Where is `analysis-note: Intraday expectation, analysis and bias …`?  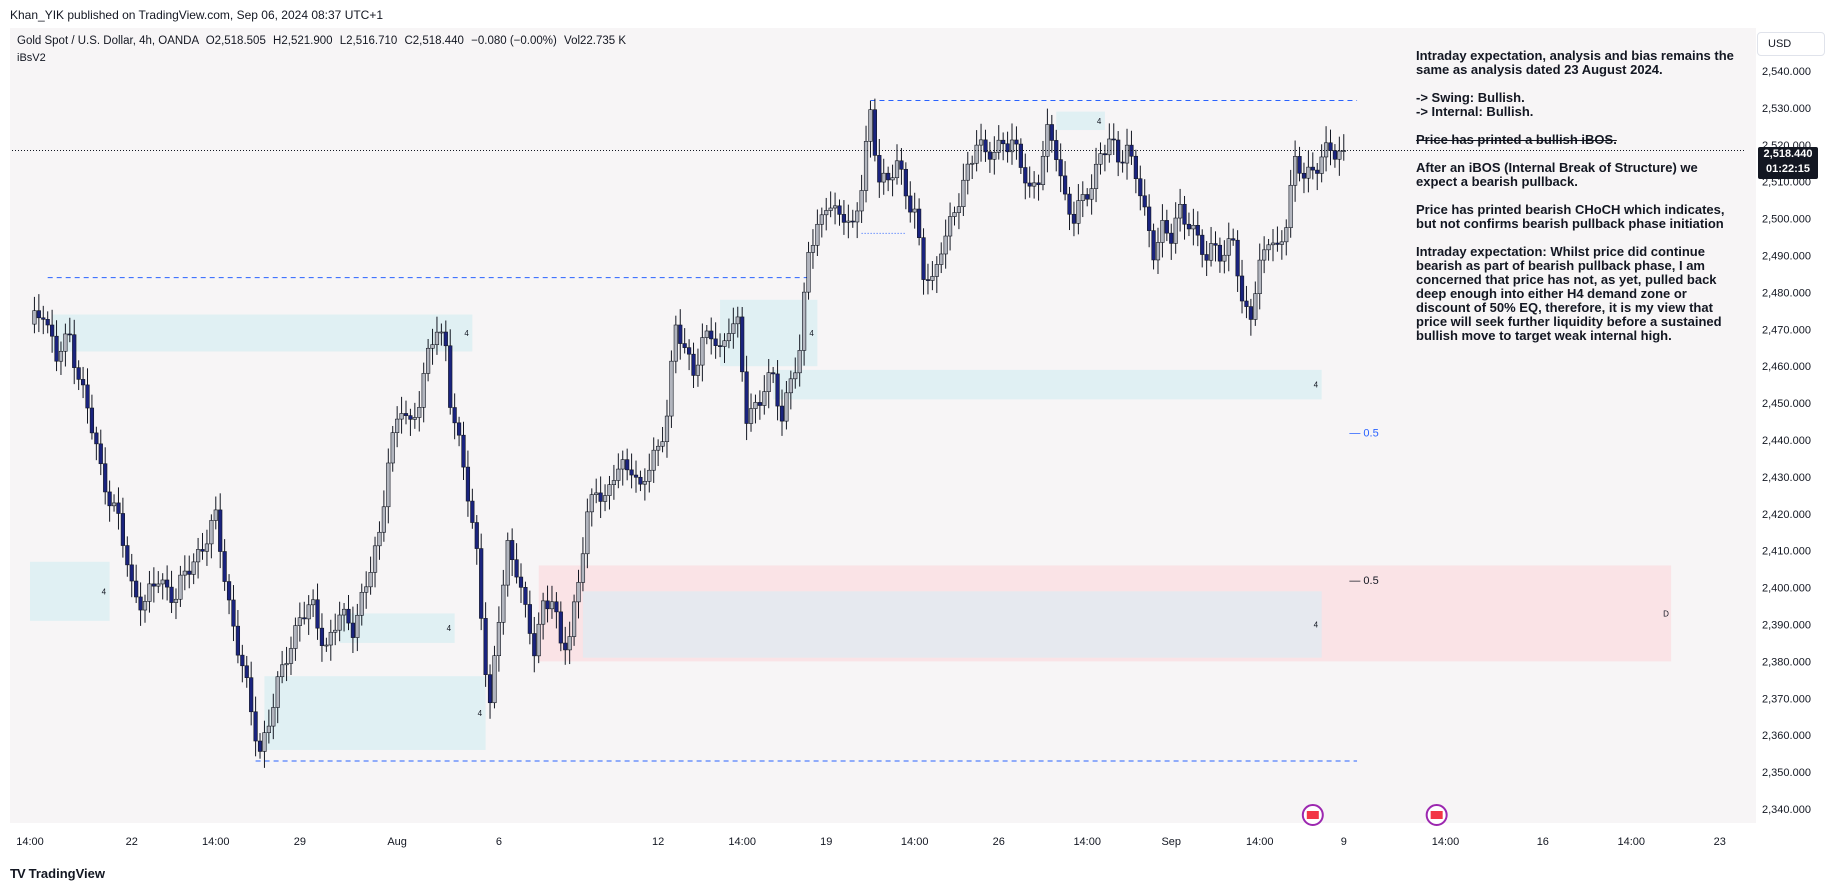
analysis-note: Intraday expectation, analysis and bias … is located at coordinates (1576, 203).